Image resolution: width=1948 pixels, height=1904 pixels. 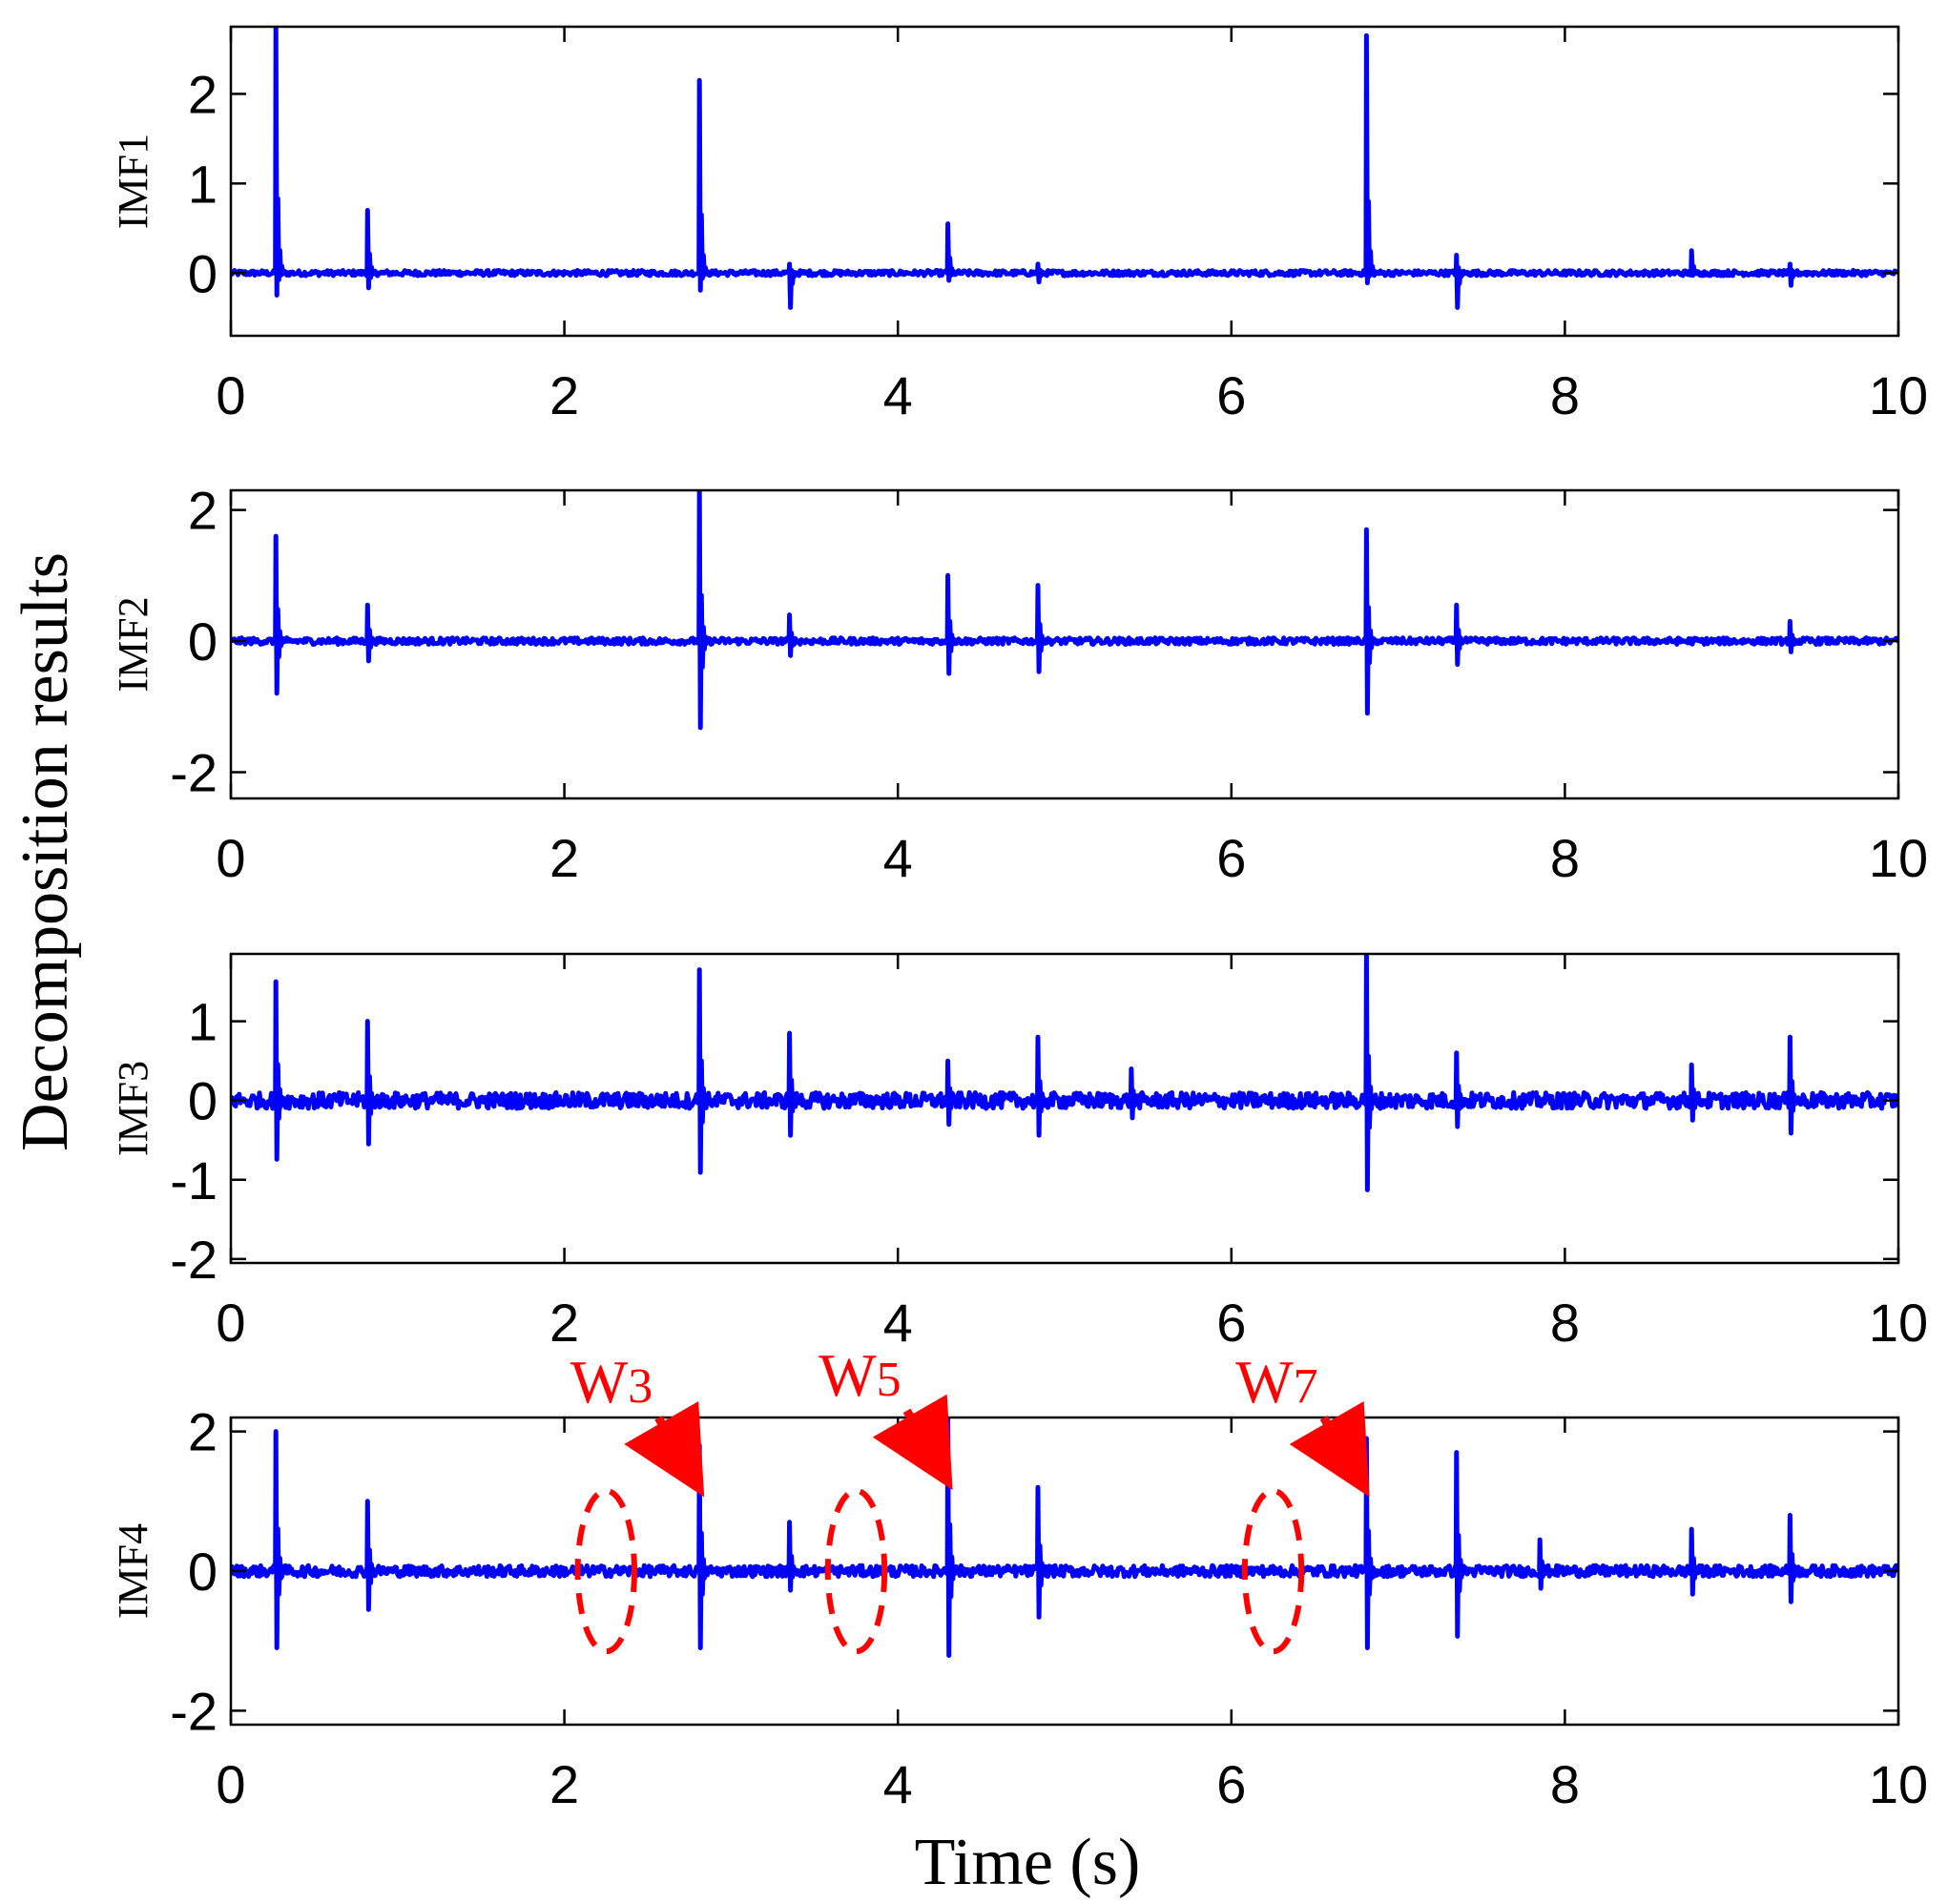 What do you see at coordinates (1064, 273) in the screenshot?
I see `imf1-signal` at bounding box center [1064, 273].